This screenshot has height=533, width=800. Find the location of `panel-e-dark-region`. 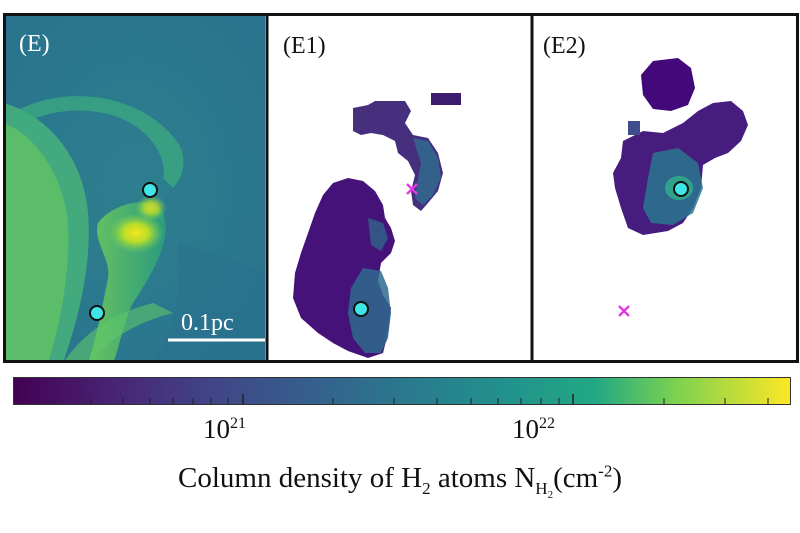

panel-e-dark-region is located at coordinates (209, 303).